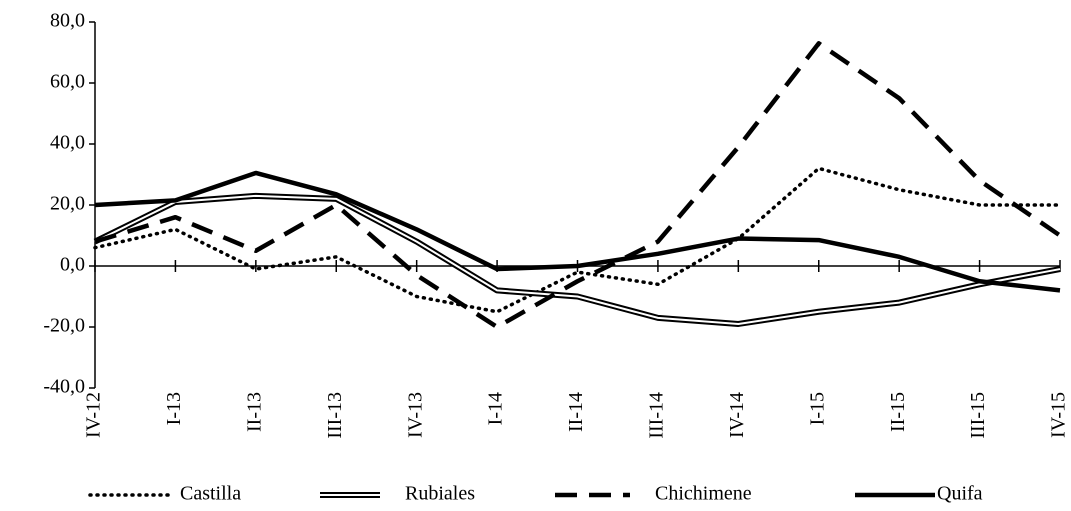  I want to click on y-tick-label: 80,0, so click(67, 21).